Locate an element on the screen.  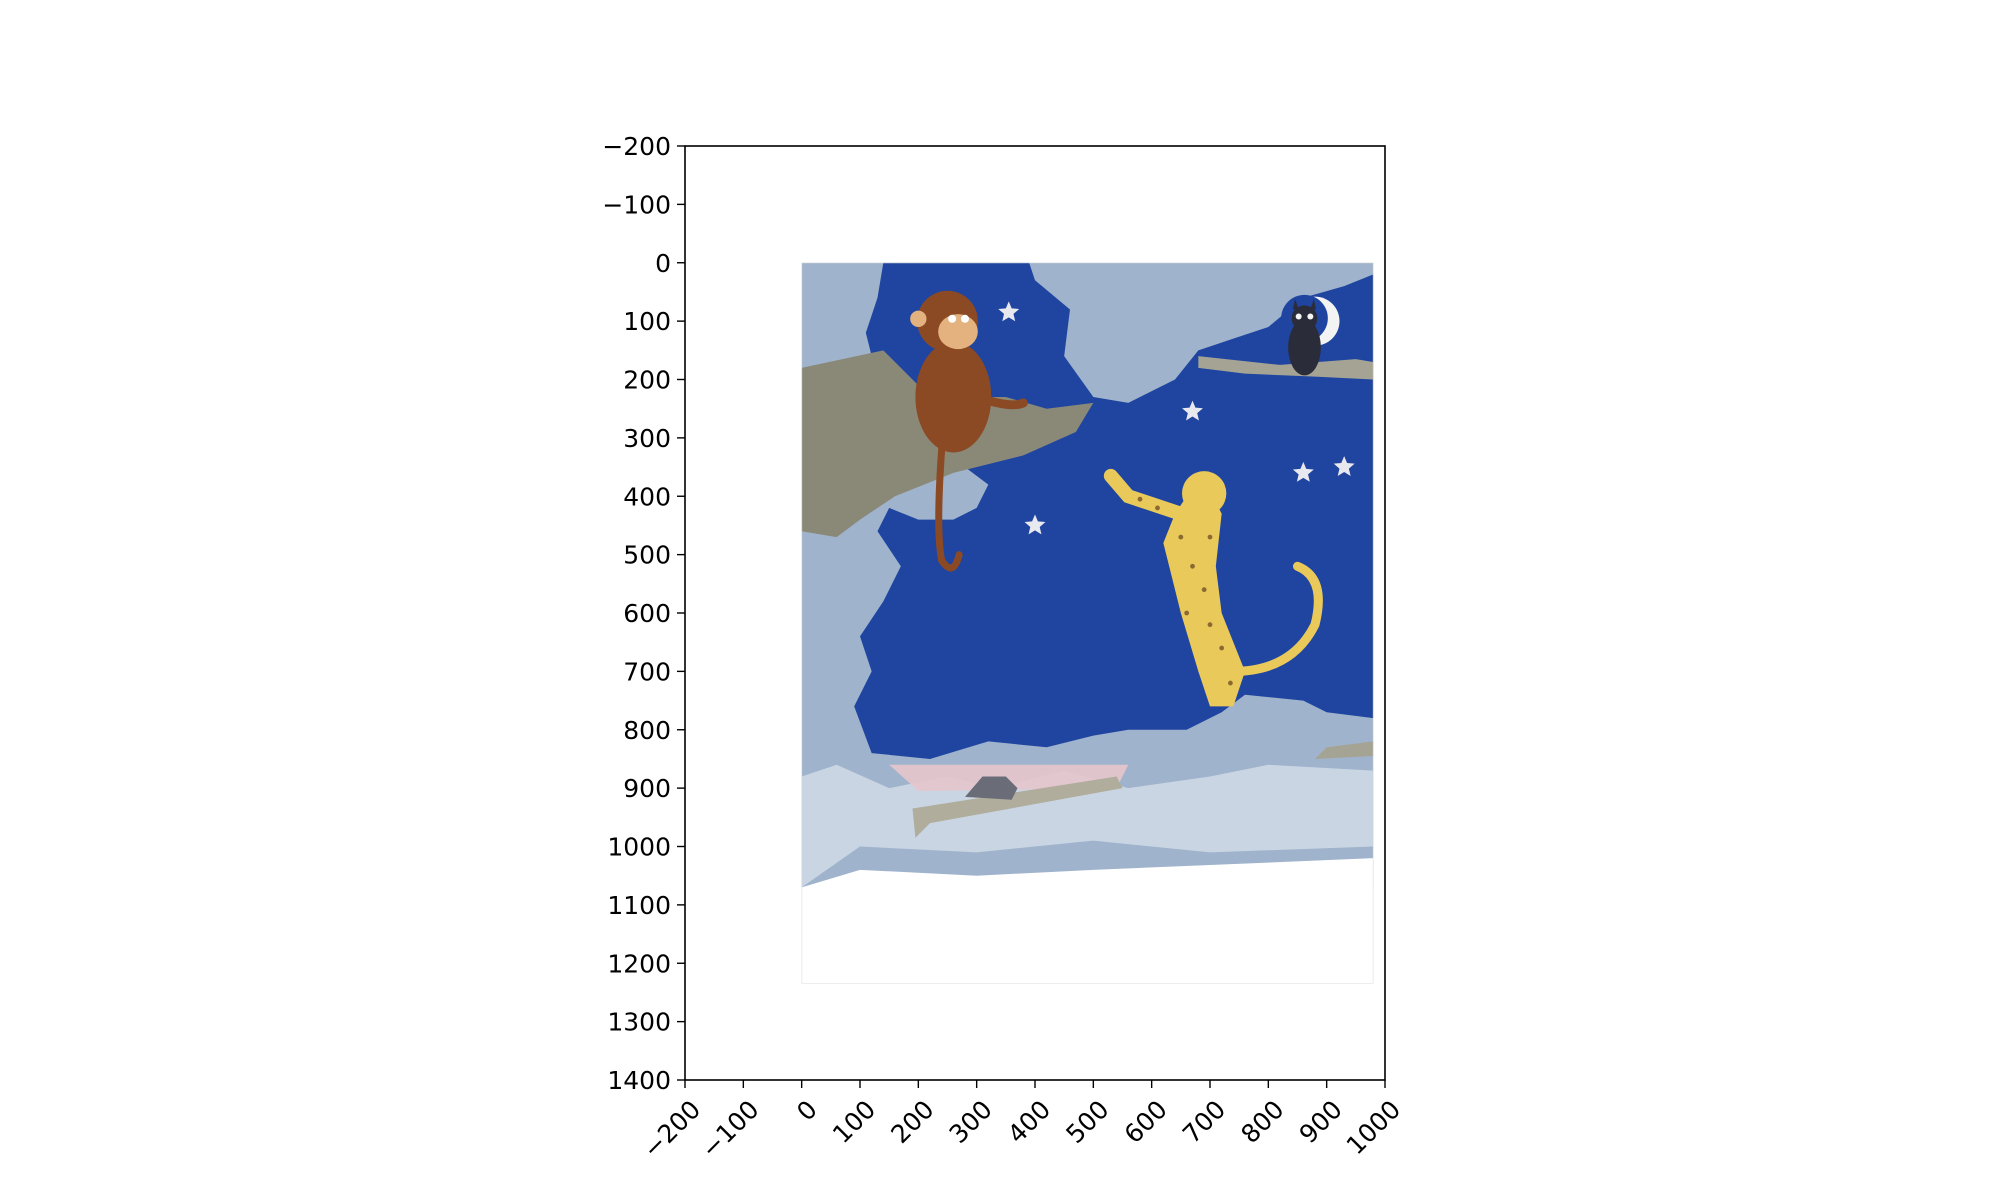
x-tick-label: 400 is located at coordinates (1029, 1122).